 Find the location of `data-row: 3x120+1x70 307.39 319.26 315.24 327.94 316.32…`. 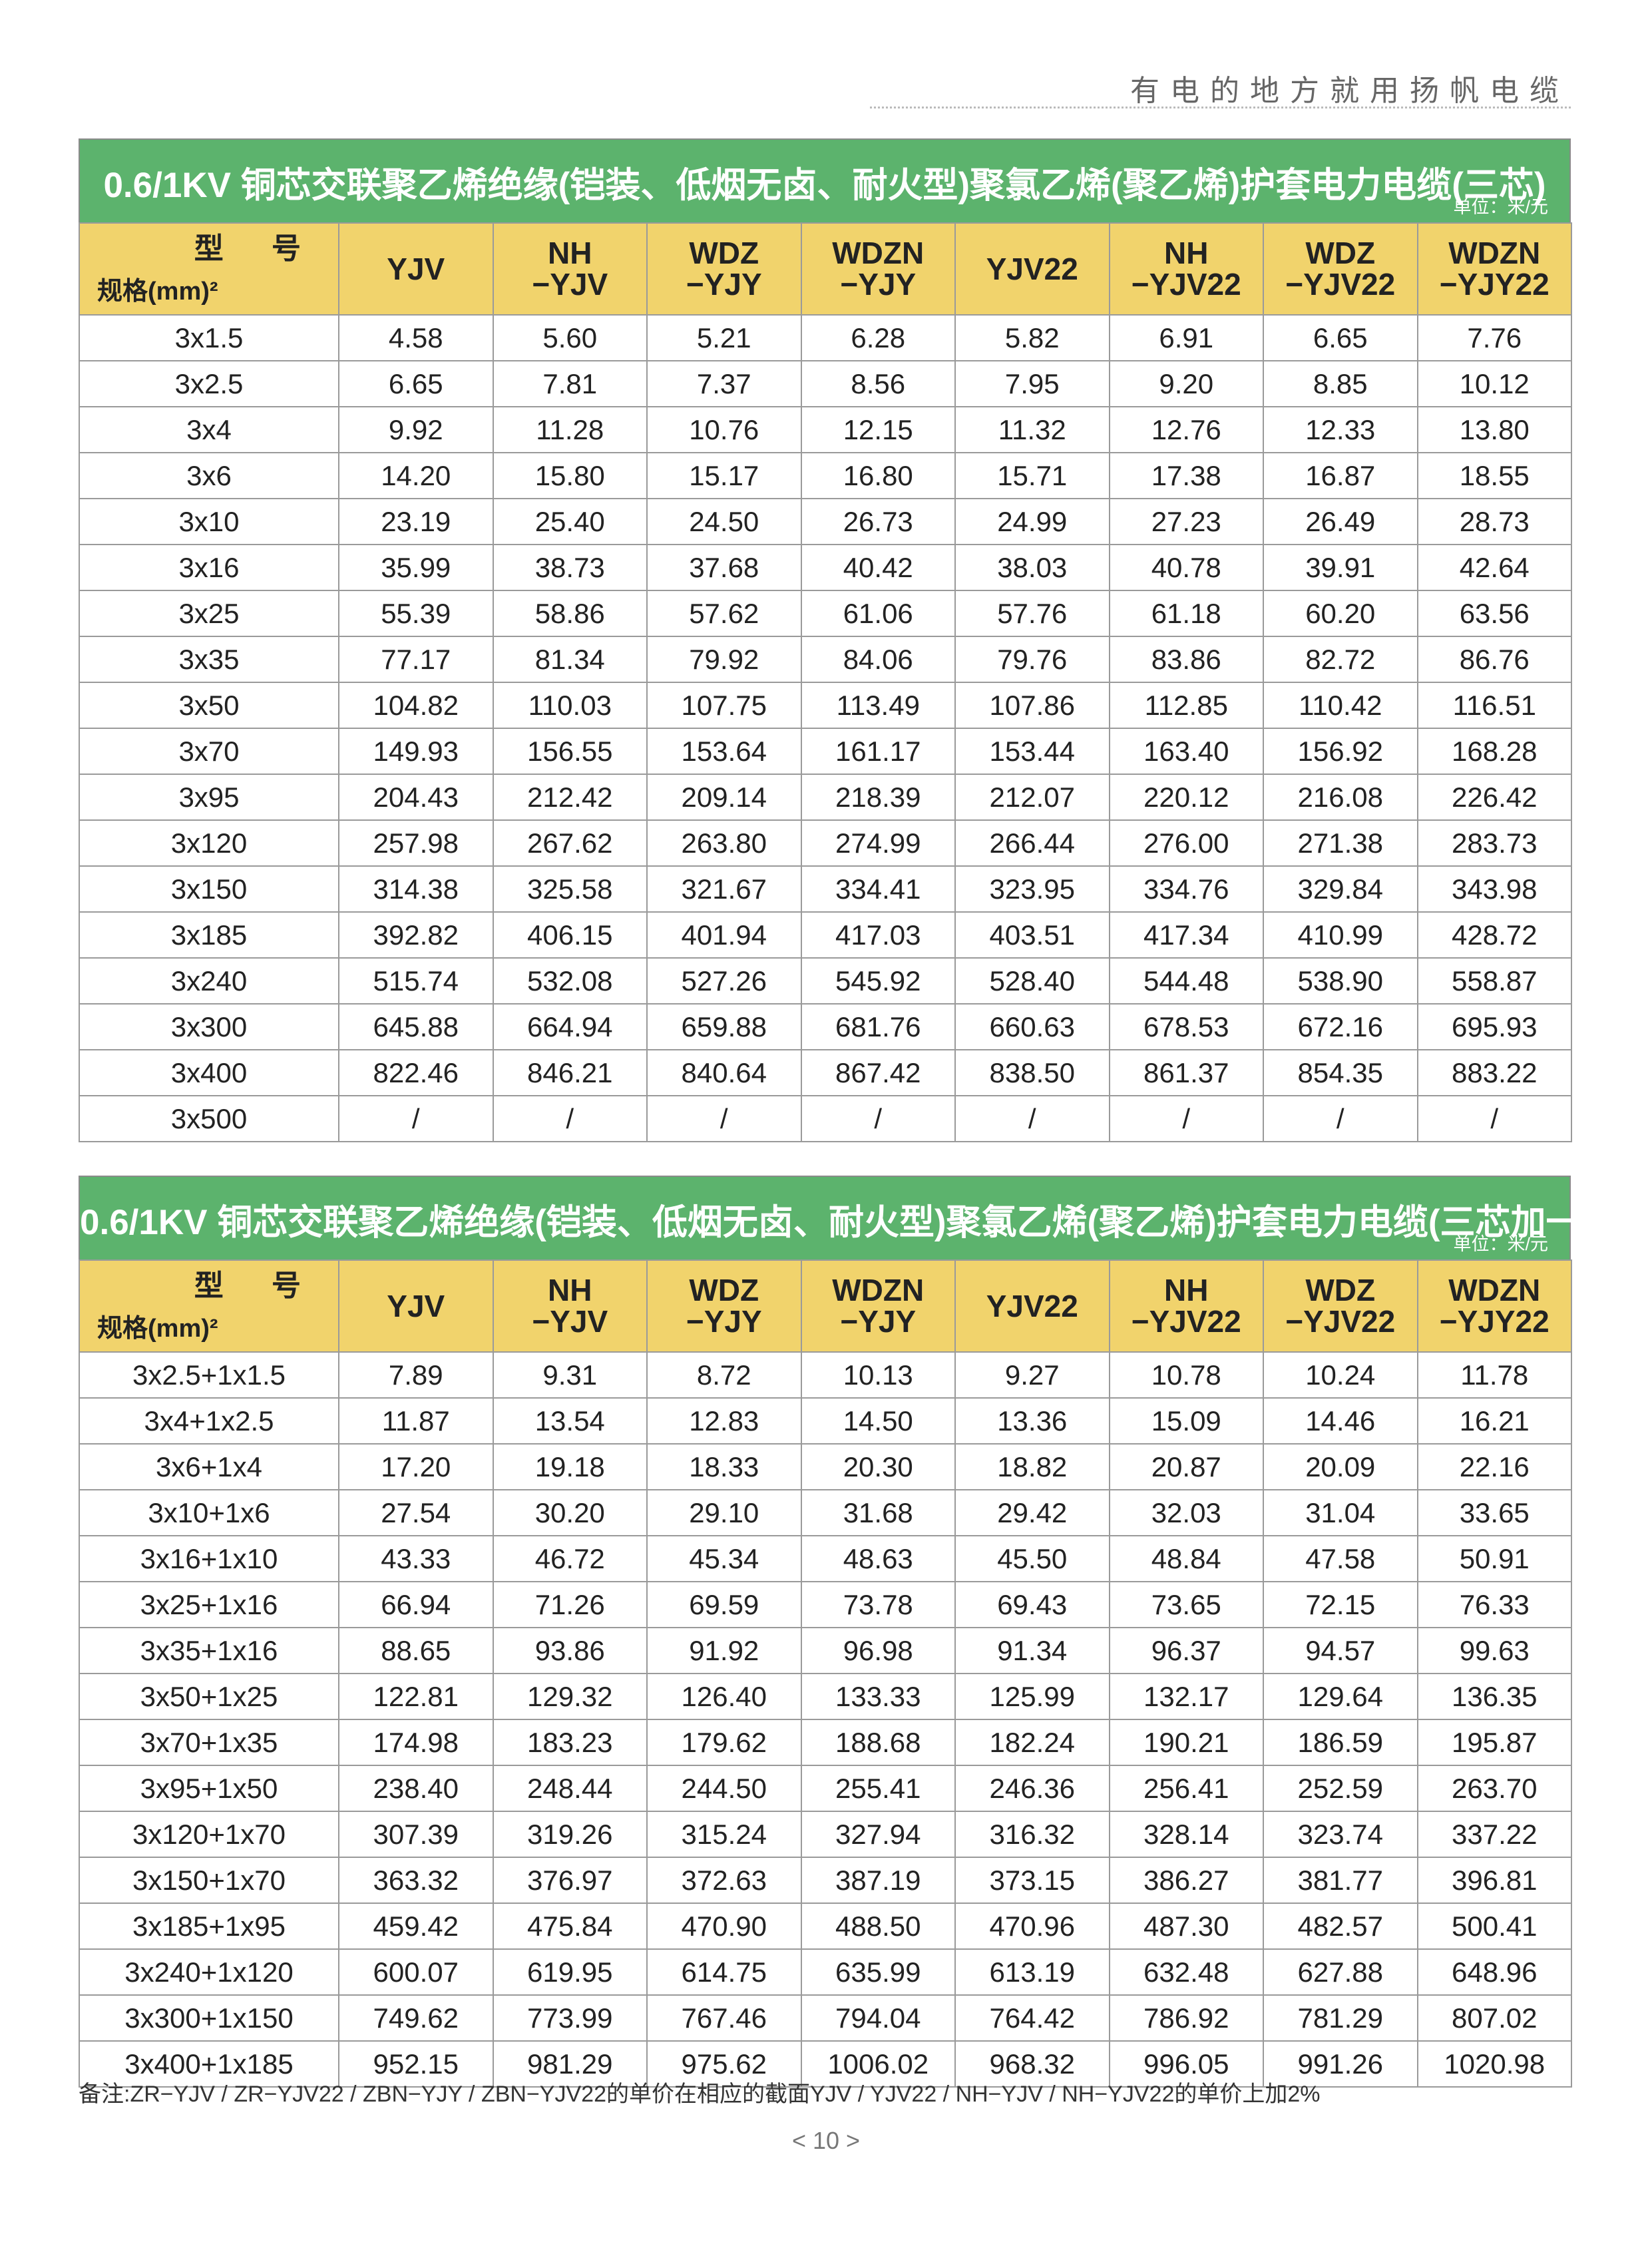

data-row: 3x120+1x70 307.39 319.26 315.24 327.94 316.32… is located at coordinates (825, 1835).